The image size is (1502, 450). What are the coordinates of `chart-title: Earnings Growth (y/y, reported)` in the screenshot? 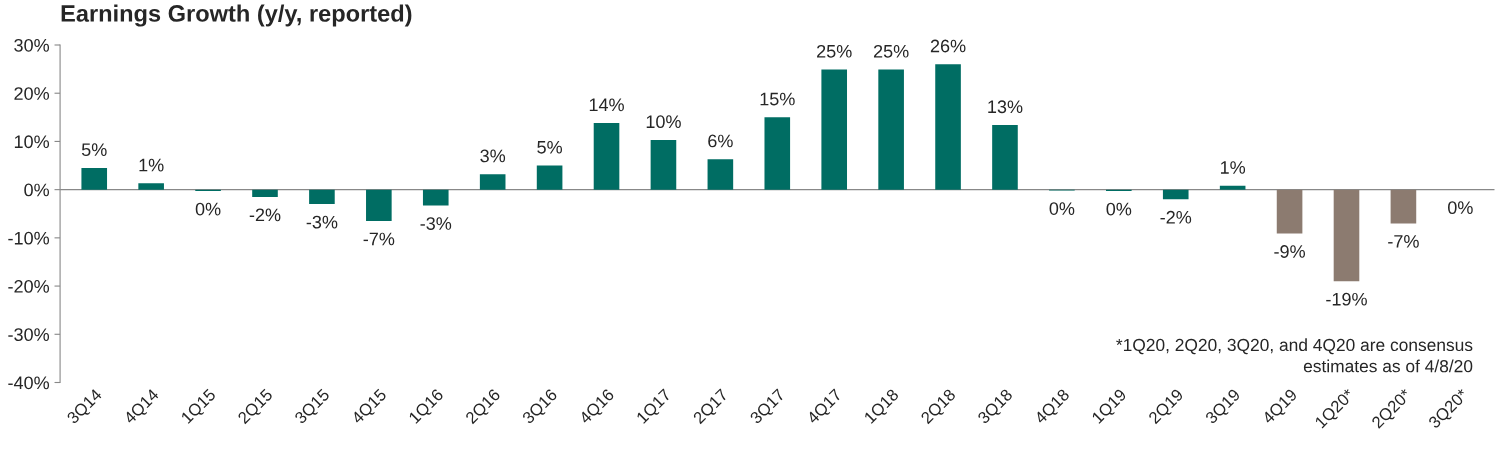 It's located at (236, 15).